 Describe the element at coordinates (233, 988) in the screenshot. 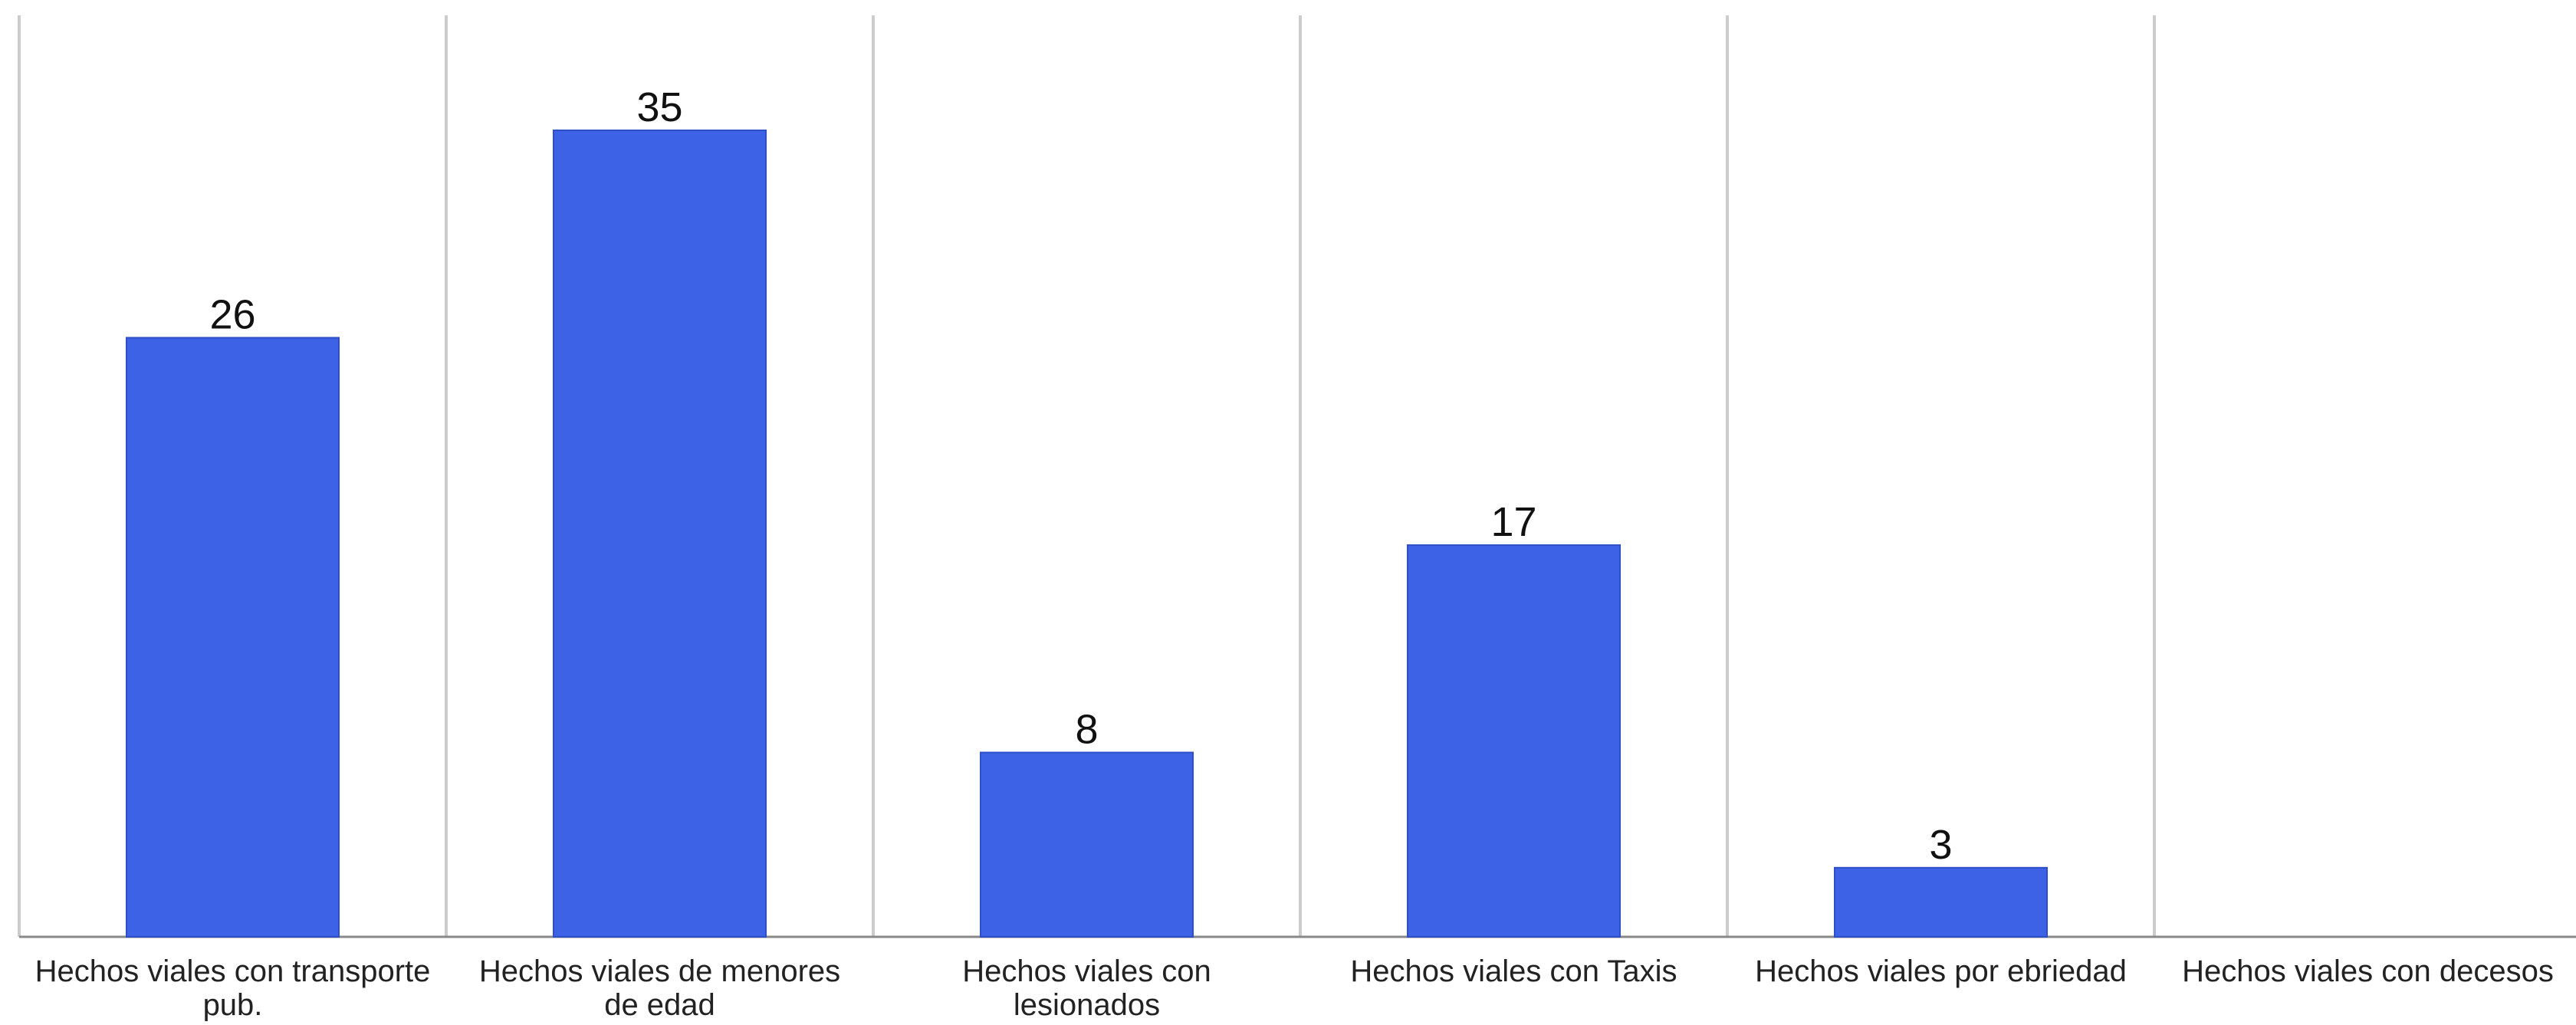

I see `x-tick-label: Hechos viales con transporte pub.` at that location.